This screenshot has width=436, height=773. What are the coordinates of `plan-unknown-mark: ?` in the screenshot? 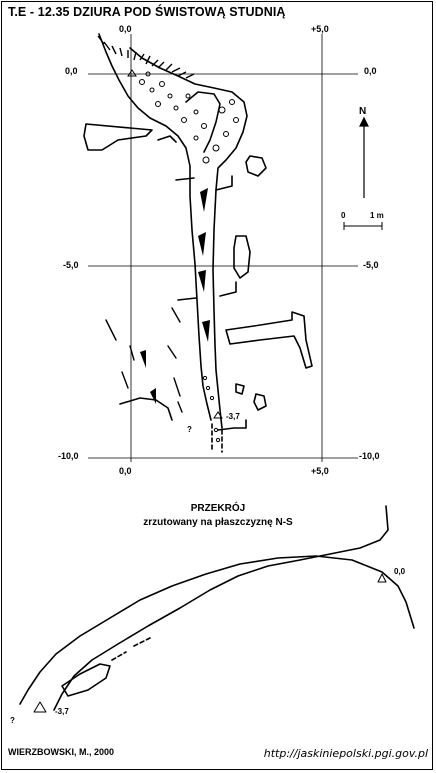 It's located at (189, 429).